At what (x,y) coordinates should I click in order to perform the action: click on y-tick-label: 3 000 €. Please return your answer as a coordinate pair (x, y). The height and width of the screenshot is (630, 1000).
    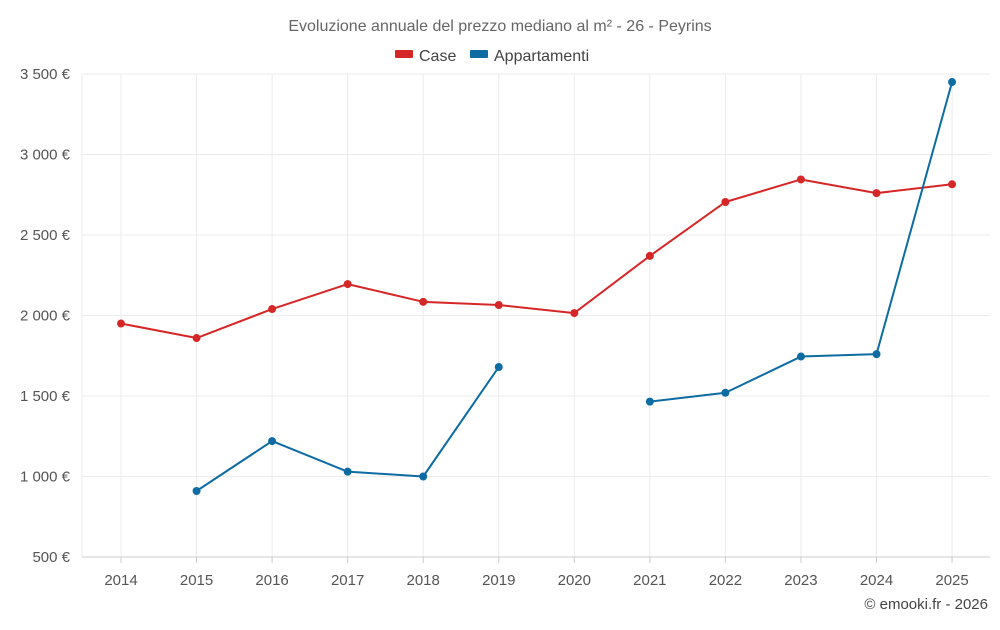
    Looking at the image, I should click on (45, 155).